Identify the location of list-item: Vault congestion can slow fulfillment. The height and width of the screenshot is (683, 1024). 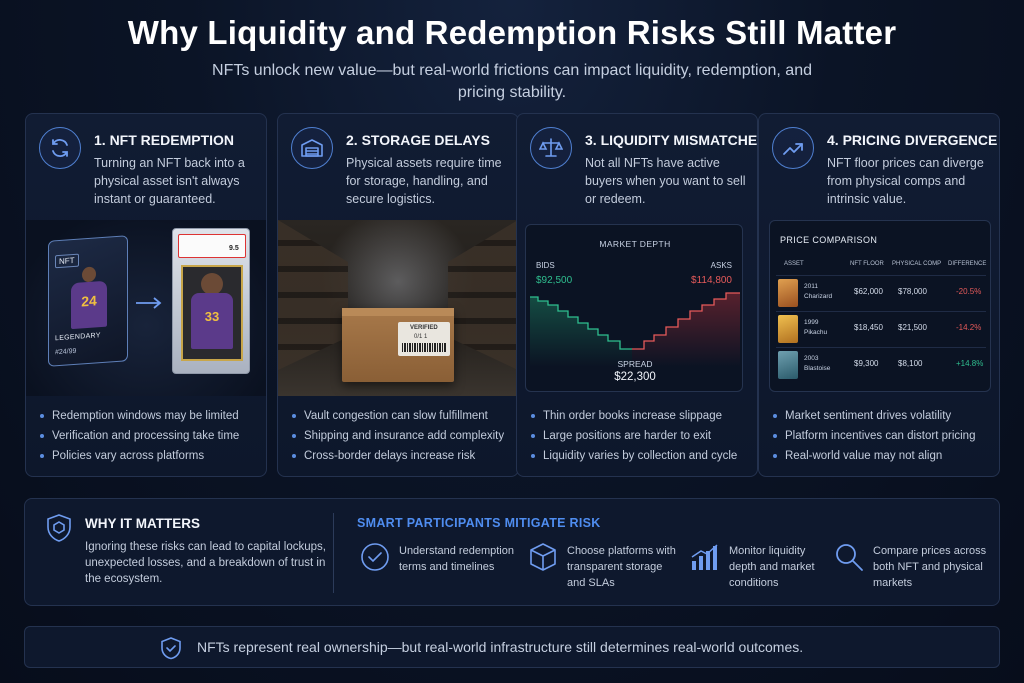
(398, 416).